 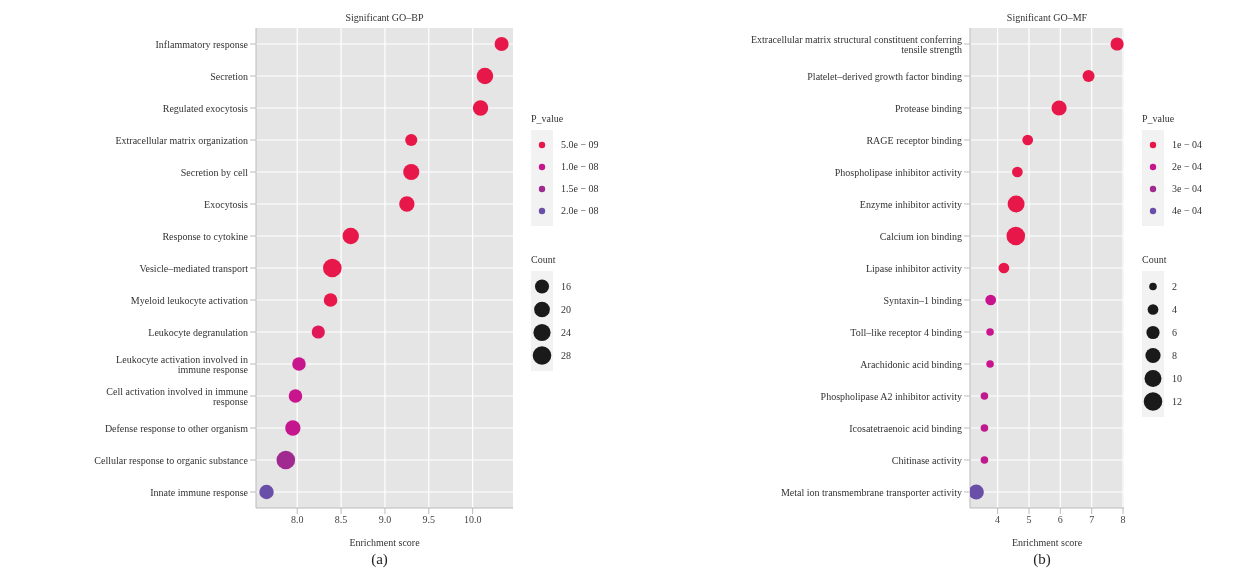 I want to click on legend-label: 2, so click(x=1174, y=286).